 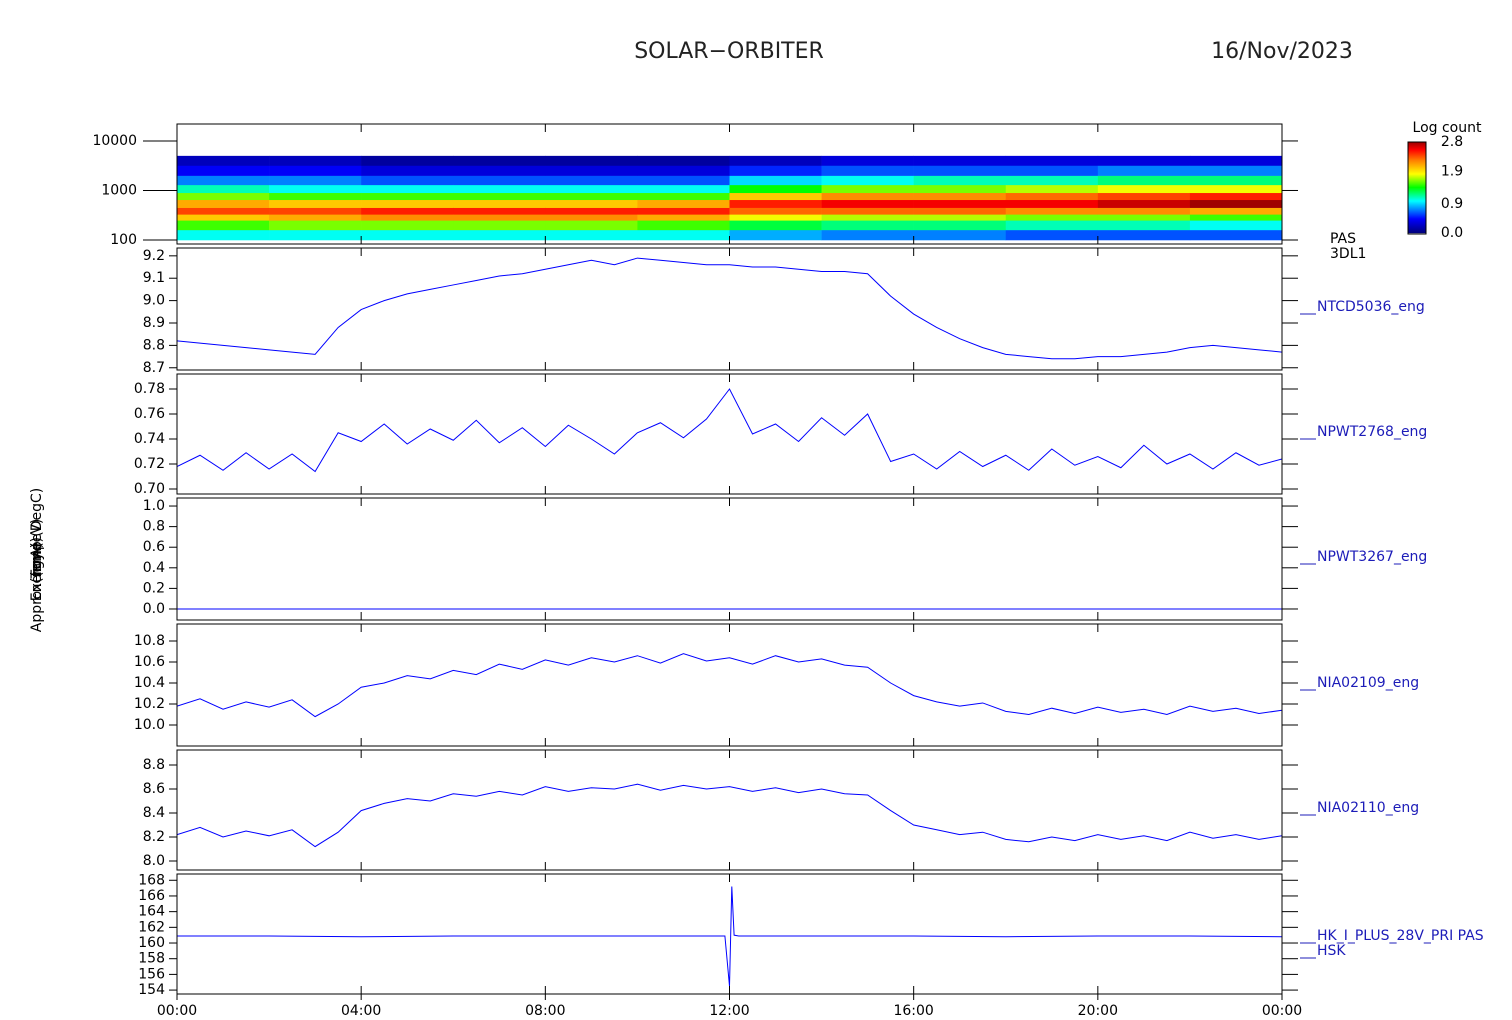 I want to click on y-tick-label: 0.4, so click(x=154, y=568).